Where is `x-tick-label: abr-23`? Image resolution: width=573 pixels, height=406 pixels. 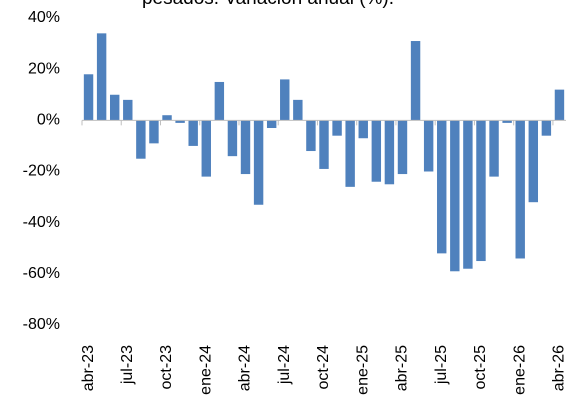 x-tick-label: abr-23 is located at coordinates (88, 368).